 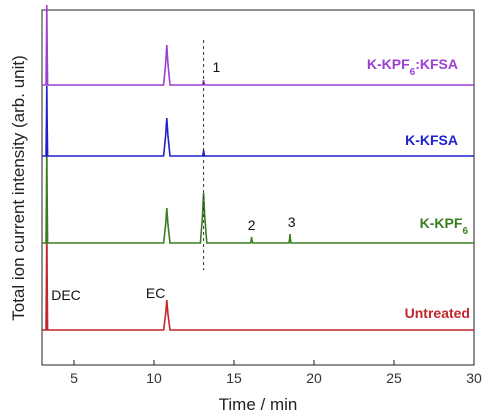 What do you see at coordinates (418, 188) in the screenshot?
I see `series-labels: Untreated K-KPF6 K-KFSA K-KPF6:KFSA` at bounding box center [418, 188].